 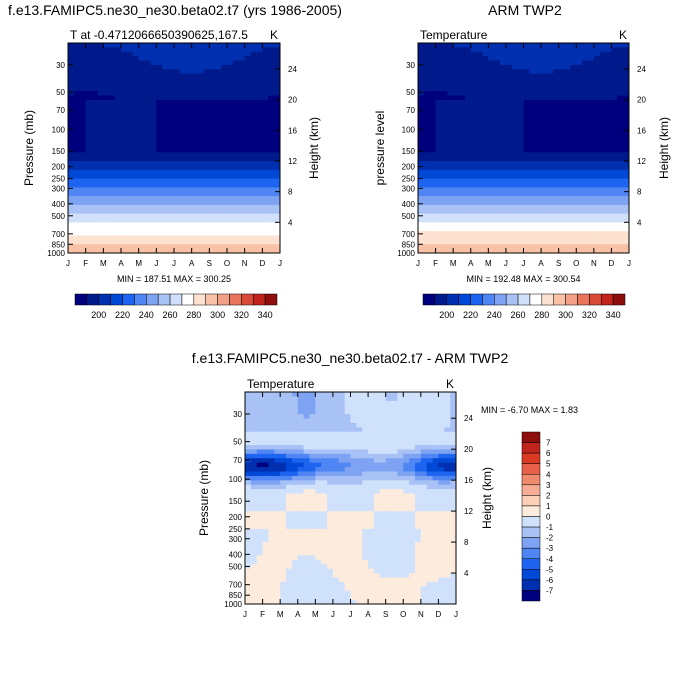 What do you see at coordinates (410, 110) in the screenshot?
I see `y-tick-label: 70` at bounding box center [410, 110].